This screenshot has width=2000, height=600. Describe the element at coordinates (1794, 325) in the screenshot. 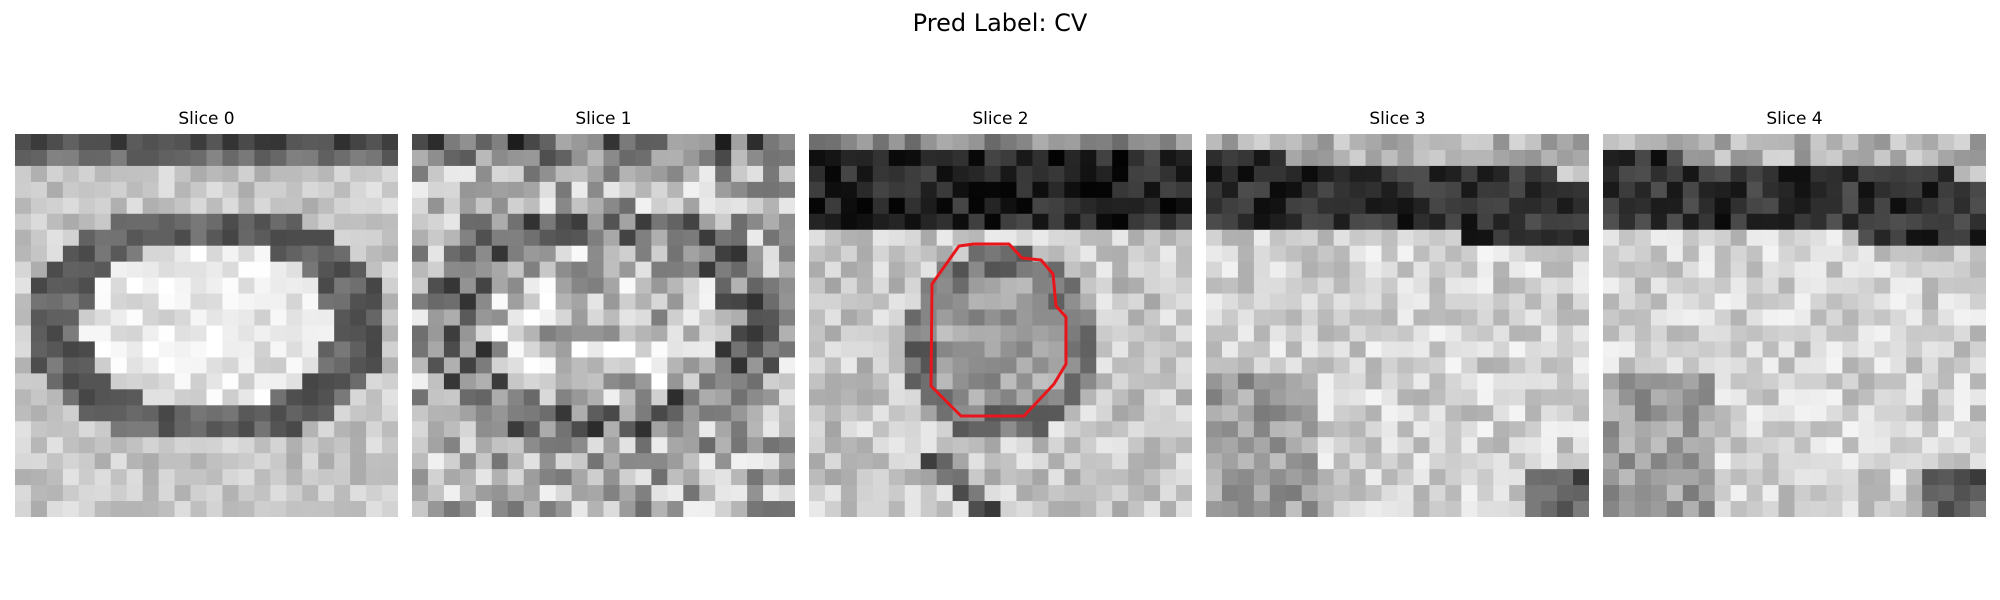

I see `slice-4-image` at that location.